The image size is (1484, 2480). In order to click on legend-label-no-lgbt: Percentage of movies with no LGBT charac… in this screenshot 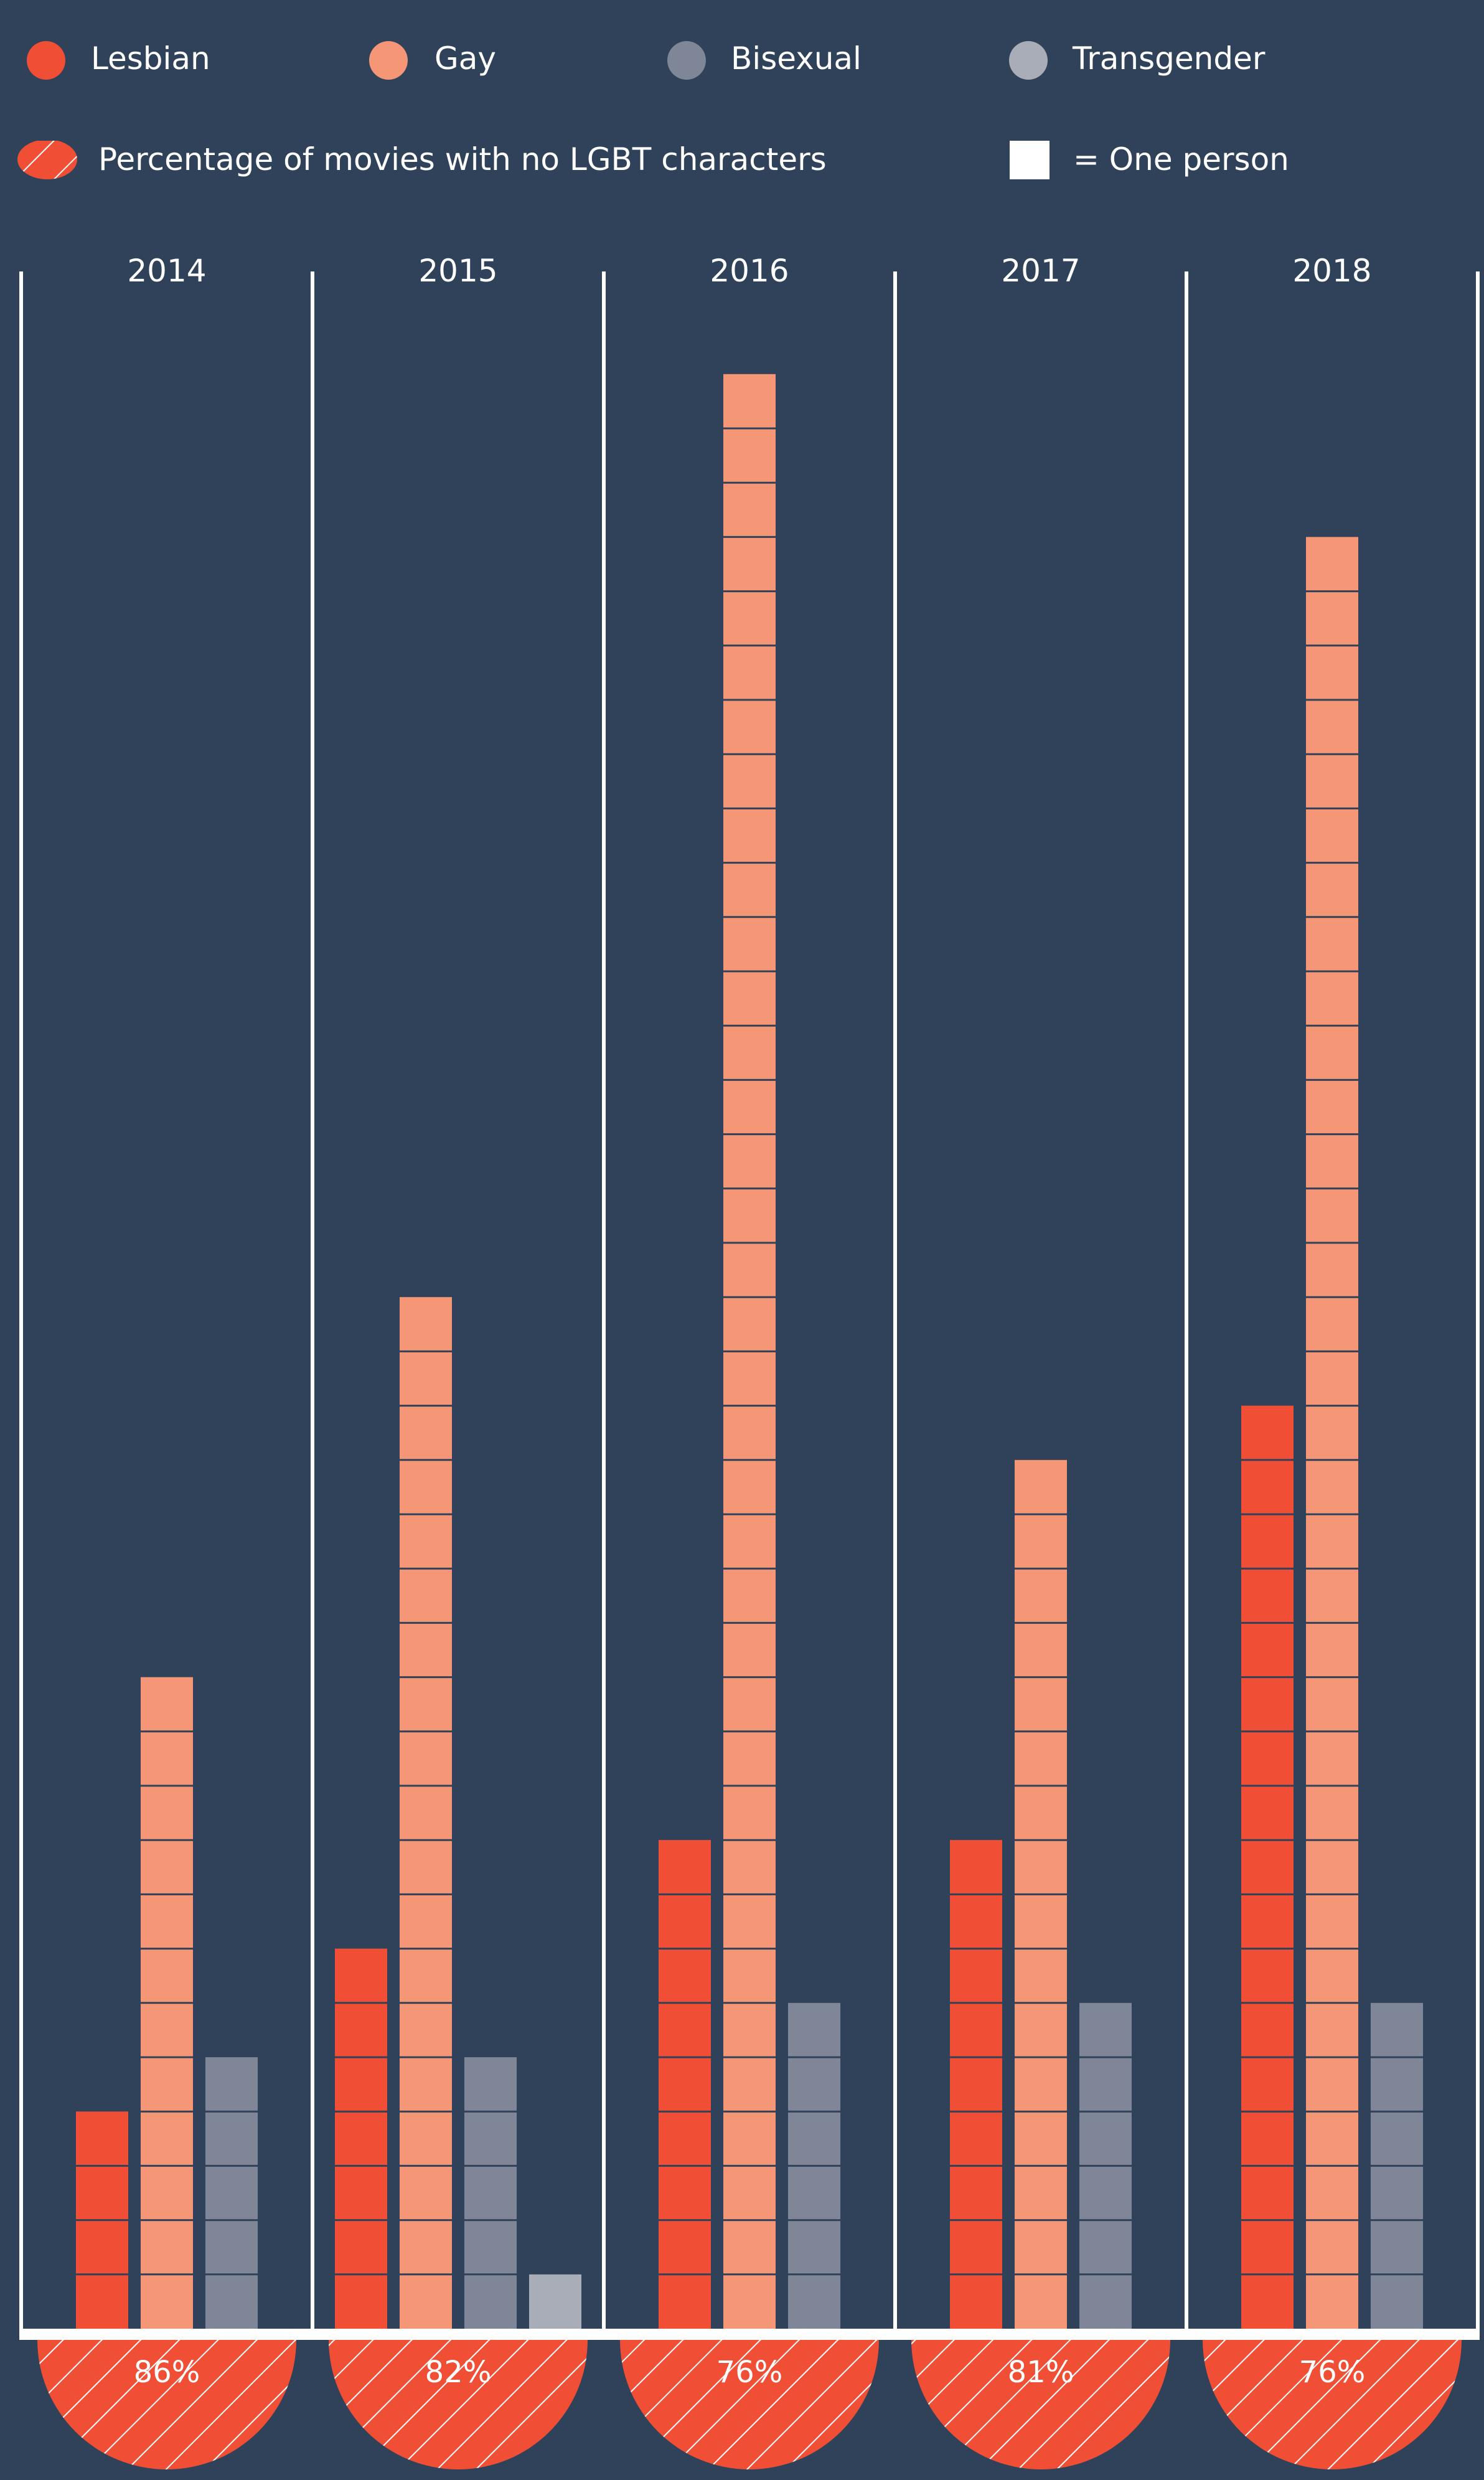, I will do `click(462, 159)`.